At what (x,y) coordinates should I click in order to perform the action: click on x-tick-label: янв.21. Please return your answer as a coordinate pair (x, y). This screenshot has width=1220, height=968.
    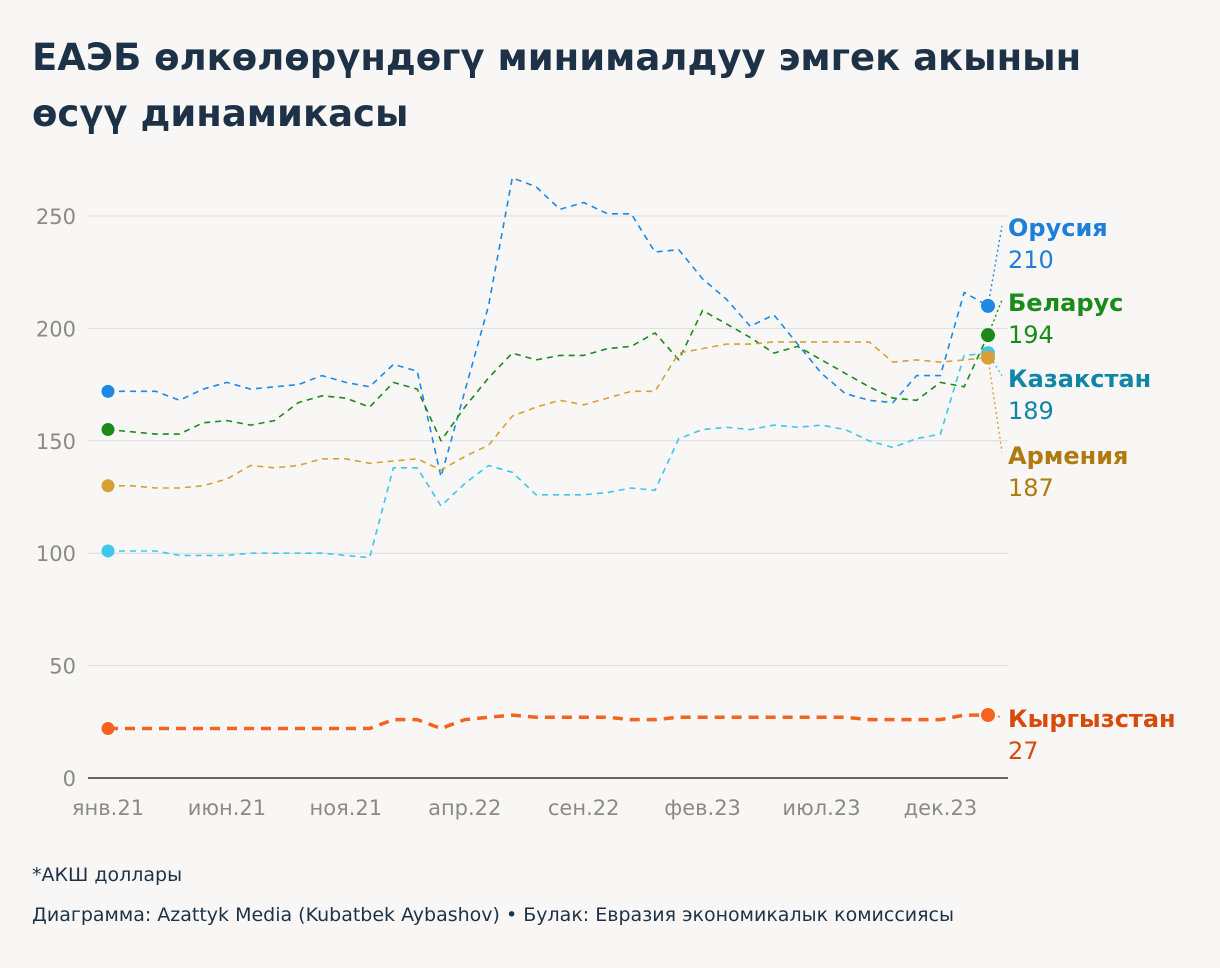
    Looking at the image, I should click on (108, 808).